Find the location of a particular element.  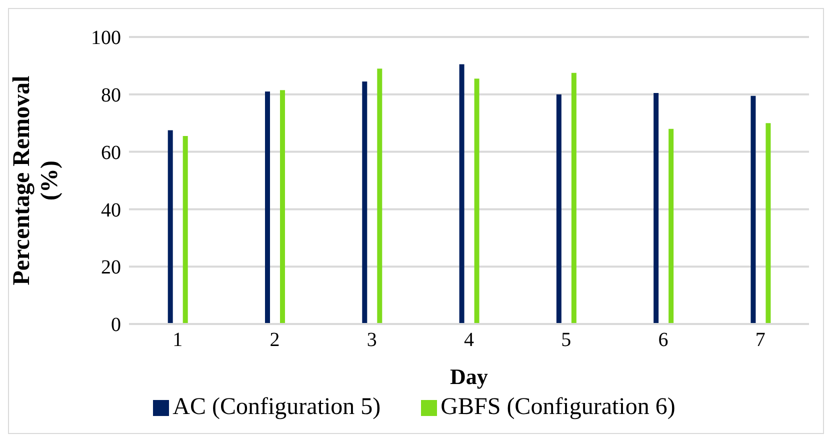

x-tick-label: 7 is located at coordinates (760, 340).